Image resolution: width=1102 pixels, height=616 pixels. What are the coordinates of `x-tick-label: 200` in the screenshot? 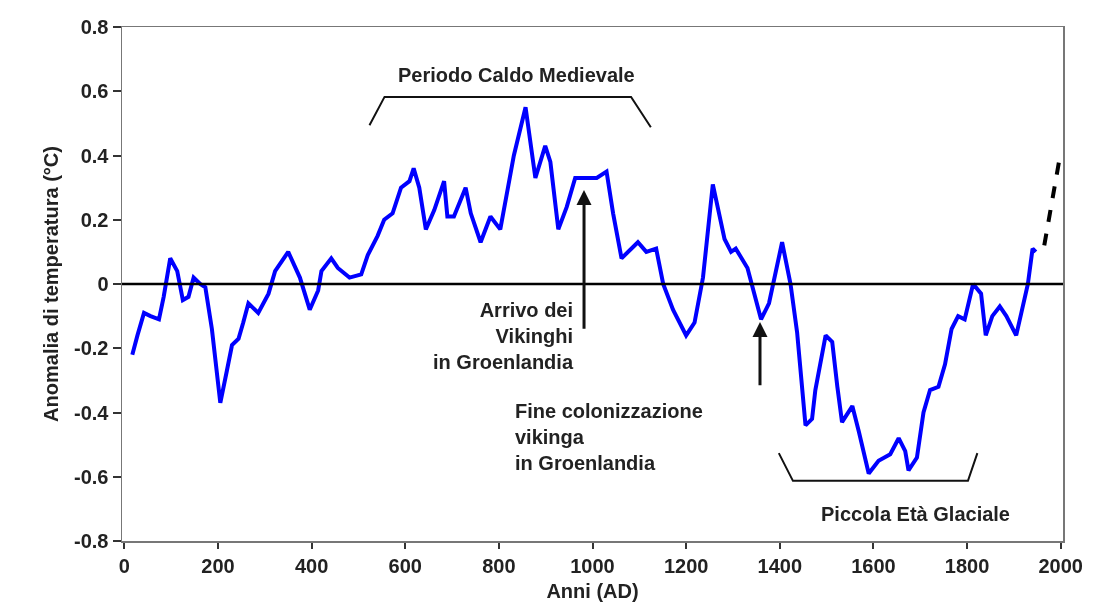 It's located at (218, 565).